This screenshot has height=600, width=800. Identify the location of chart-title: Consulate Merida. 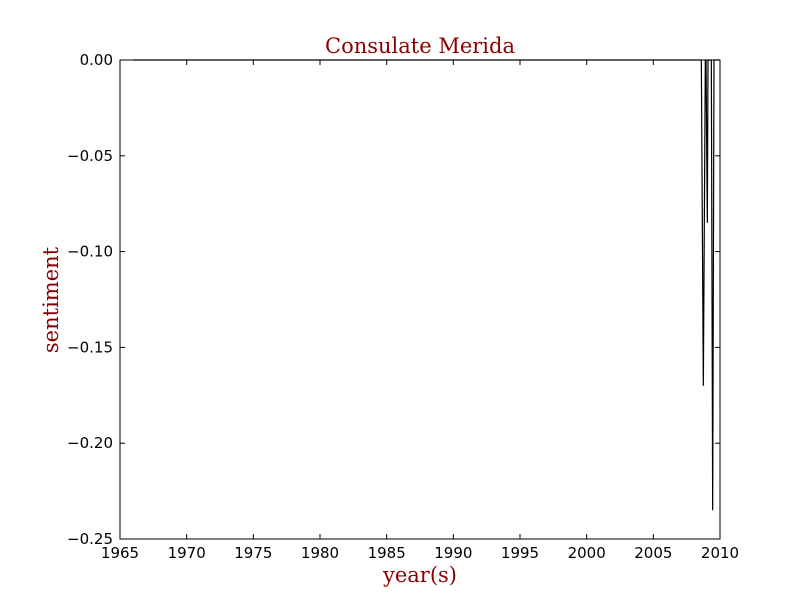
(420, 46).